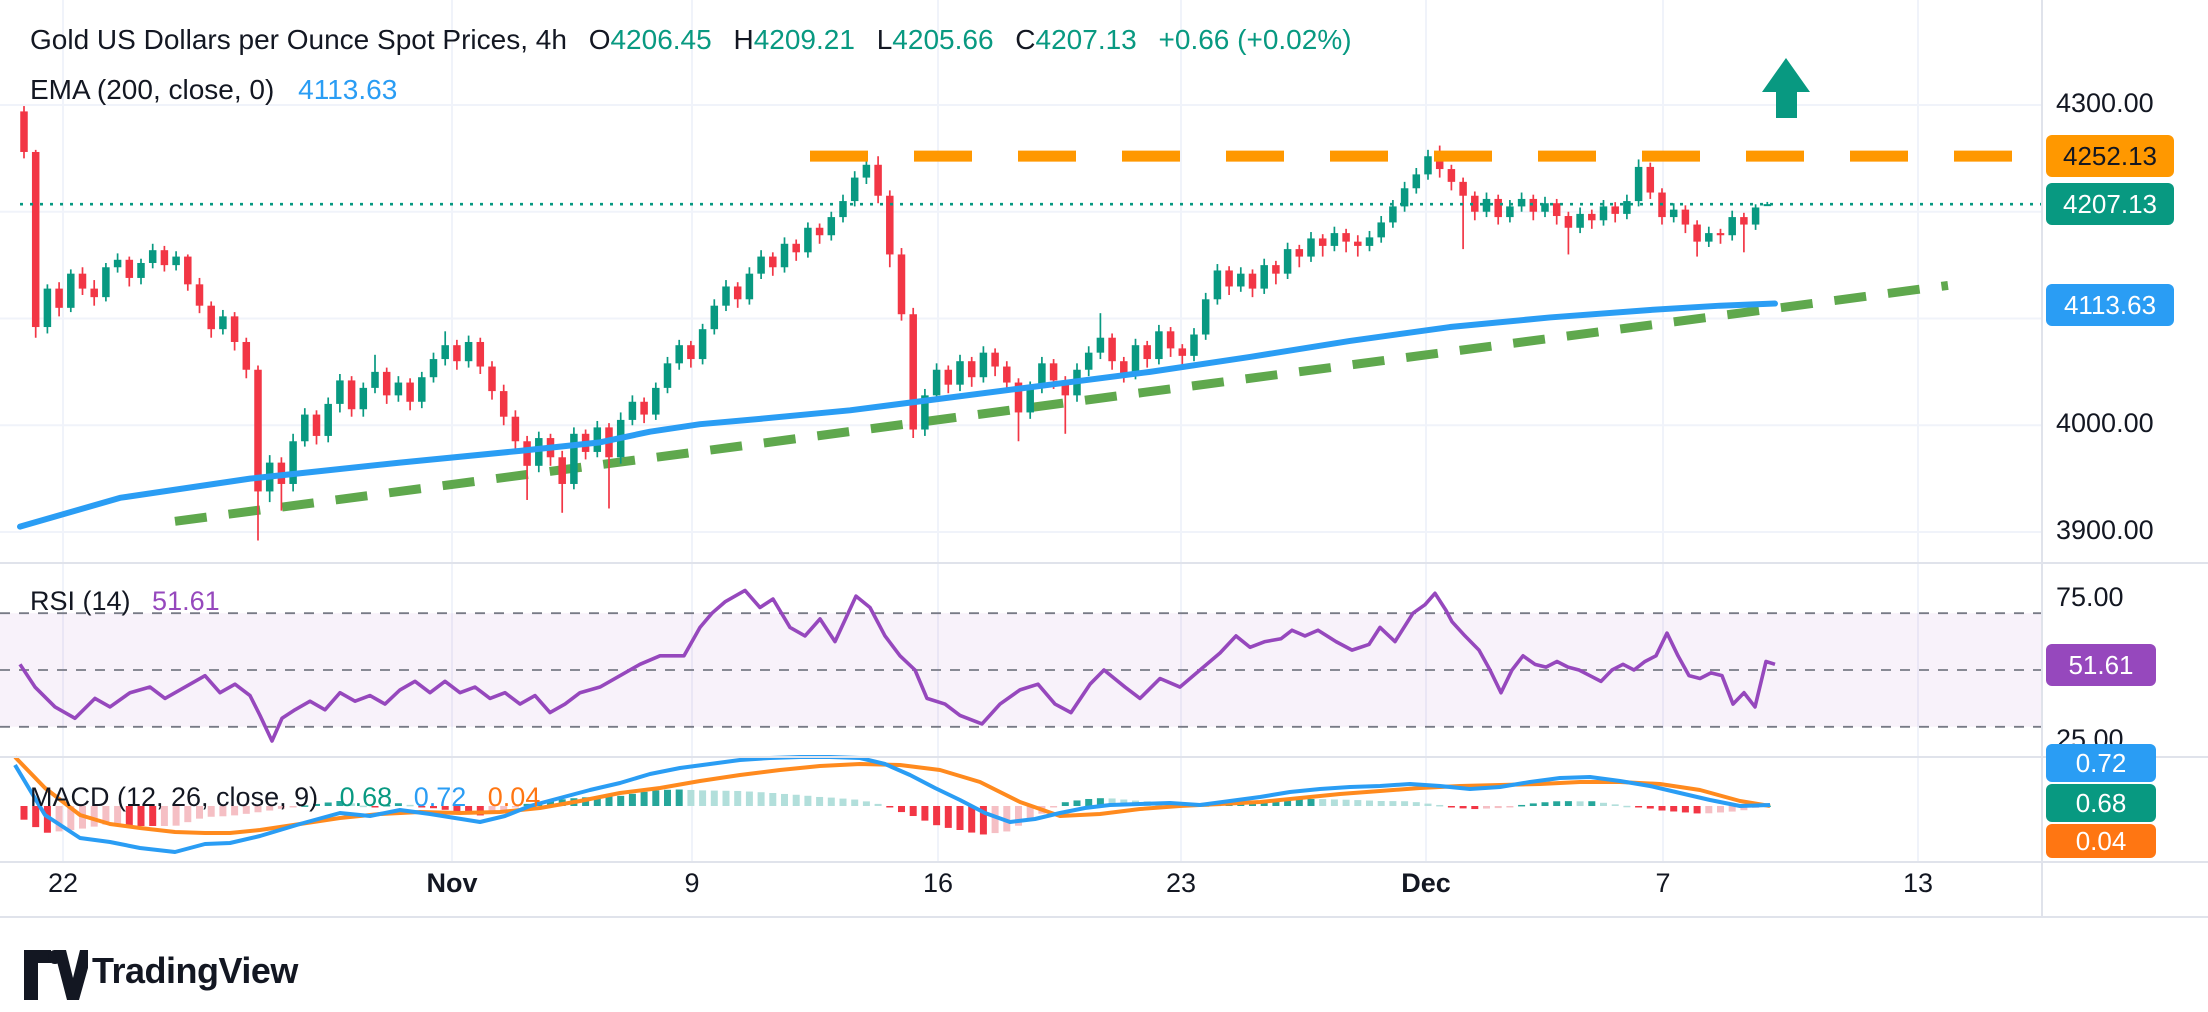 This screenshot has width=2208, height=1012. I want to click on ema-value: 4113.63, so click(348, 89).